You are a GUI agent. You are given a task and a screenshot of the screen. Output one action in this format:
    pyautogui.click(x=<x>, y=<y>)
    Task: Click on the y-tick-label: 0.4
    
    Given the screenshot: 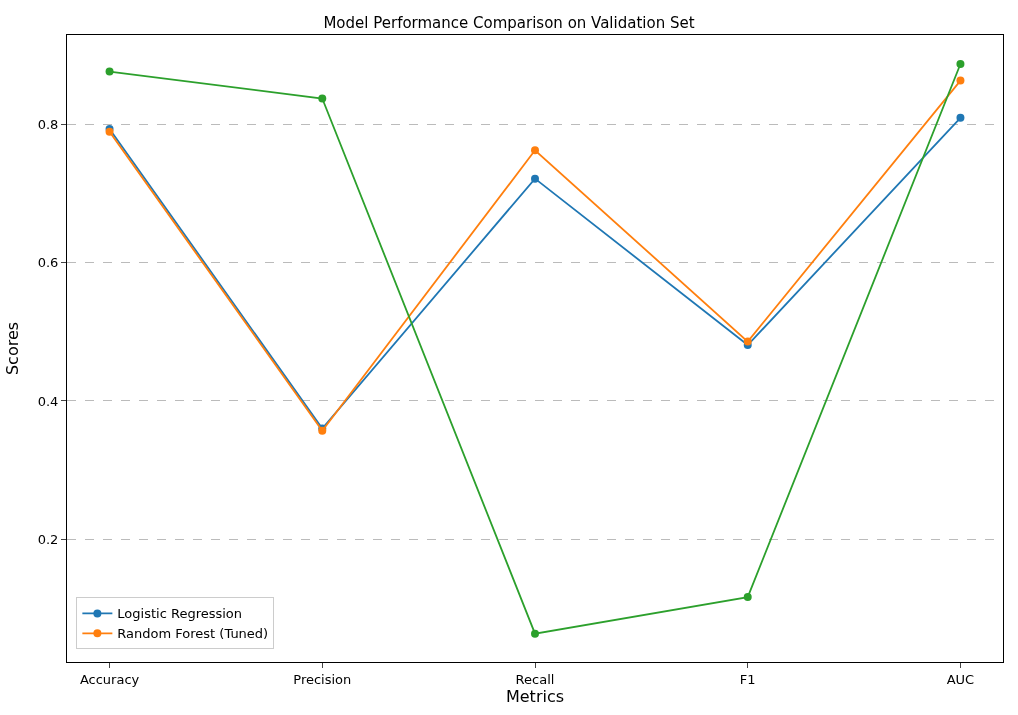 What is the action you would take?
    pyautogui.click(x=48, y=401)
    